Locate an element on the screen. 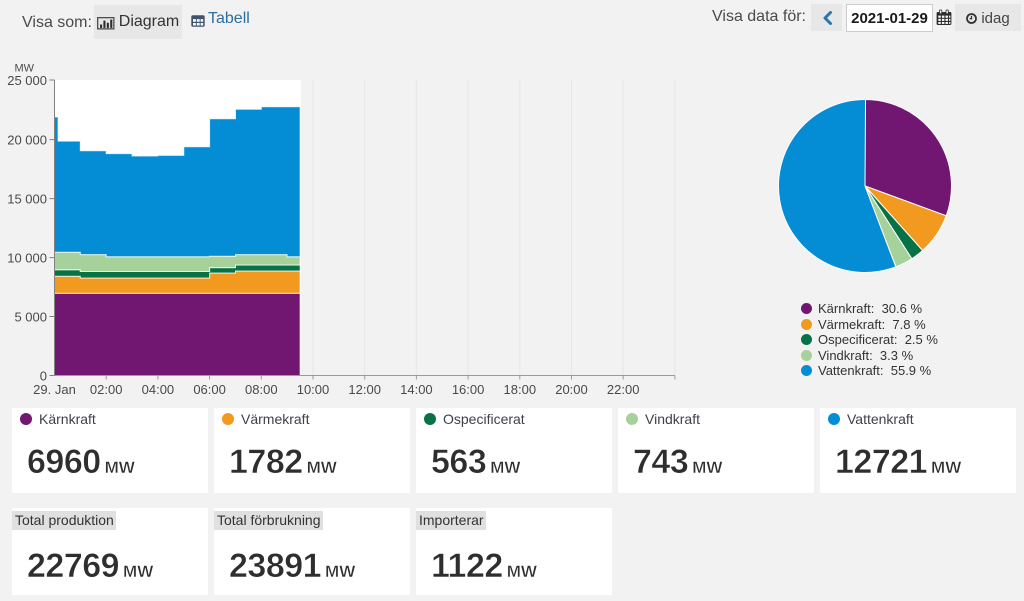  svg-text: MW is located at coordinates (24, 69).